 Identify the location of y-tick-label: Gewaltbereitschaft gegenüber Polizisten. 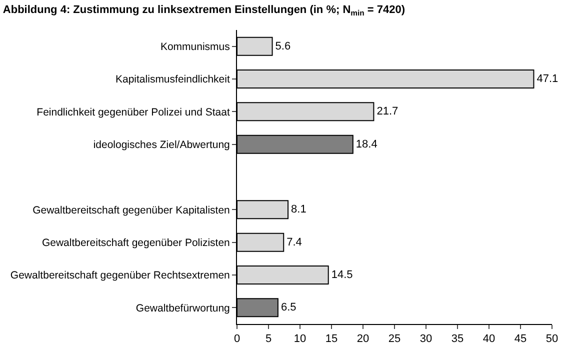
(136, 243).